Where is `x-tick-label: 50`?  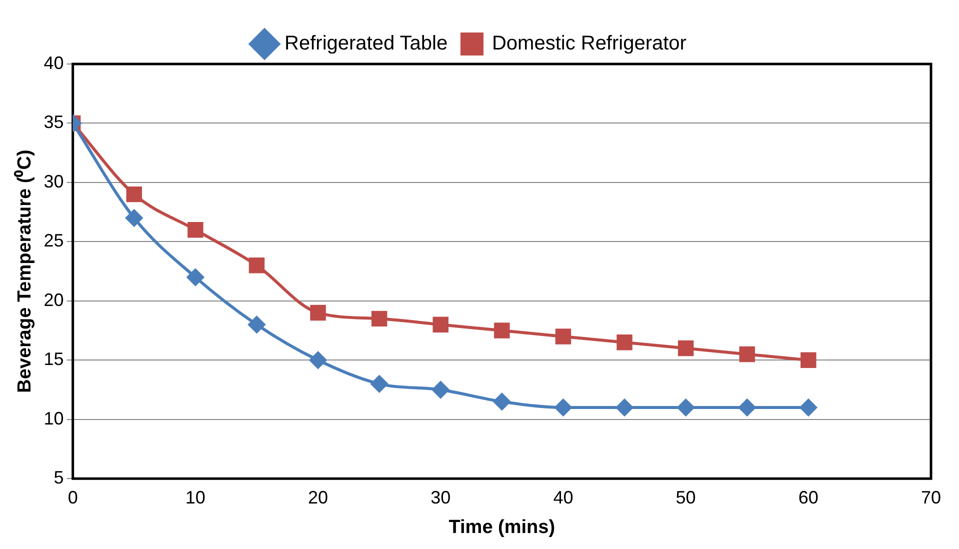
x-tick-label: 50 is located at coordinates (686, 497).